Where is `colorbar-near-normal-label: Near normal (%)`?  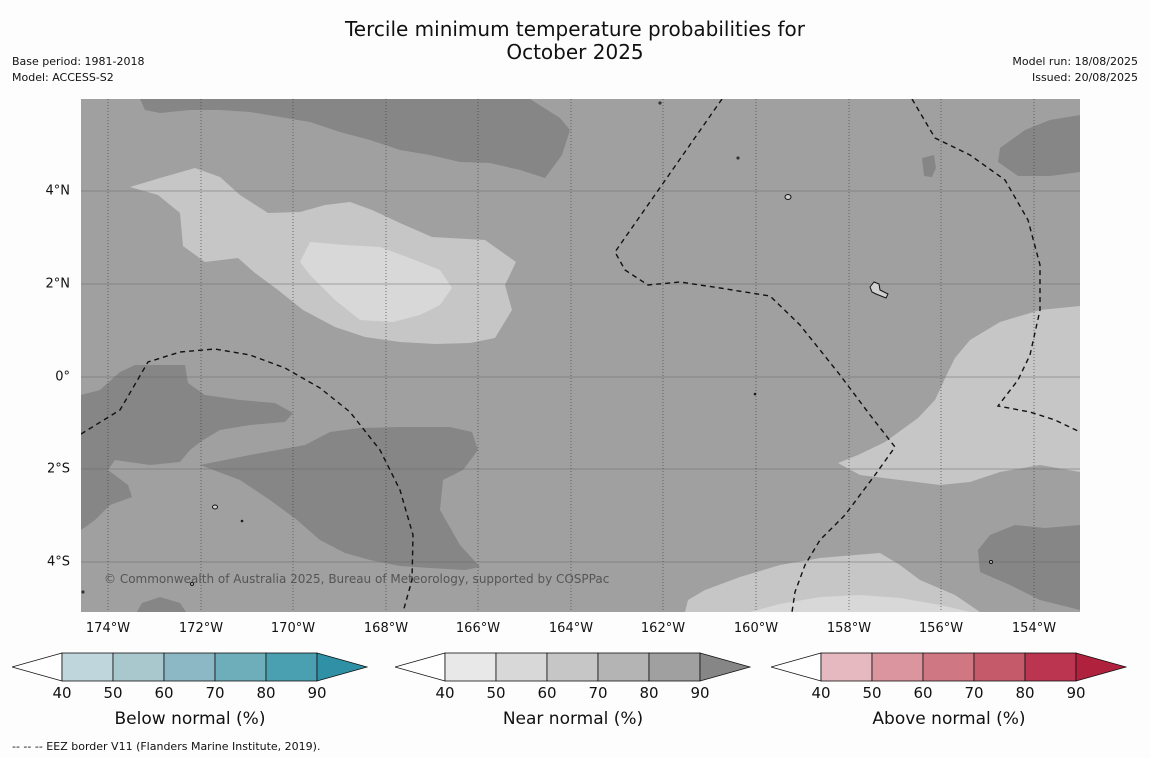 colorbar-near-normal-label: Near normal (%) is located at coordinates (573, 719).